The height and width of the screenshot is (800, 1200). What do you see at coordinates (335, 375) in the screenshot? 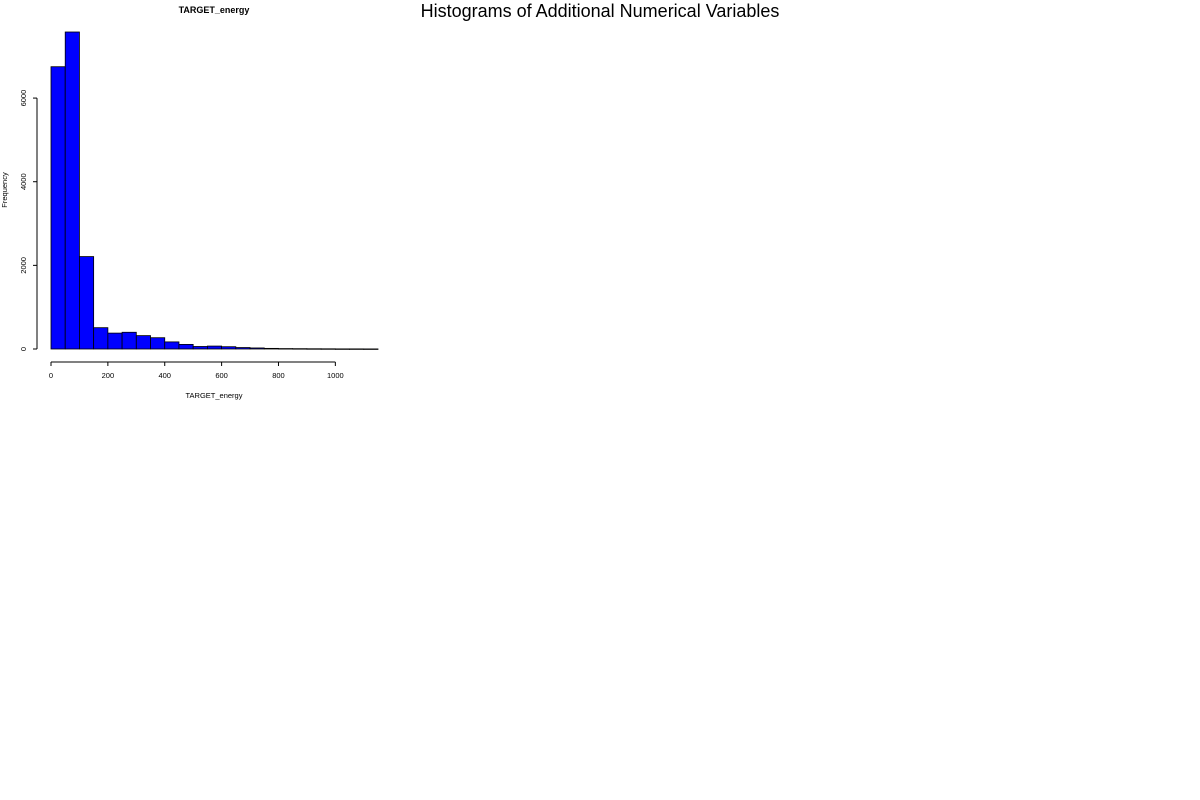
I see `x-tick-label: 1000` at bounding box center [335, 375].